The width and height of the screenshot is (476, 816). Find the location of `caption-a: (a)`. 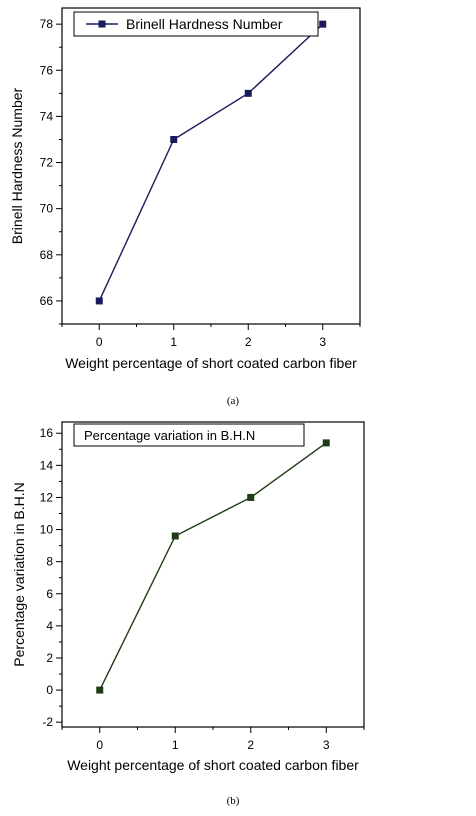

caption-a: (a) is located at coordinates (233, 401).